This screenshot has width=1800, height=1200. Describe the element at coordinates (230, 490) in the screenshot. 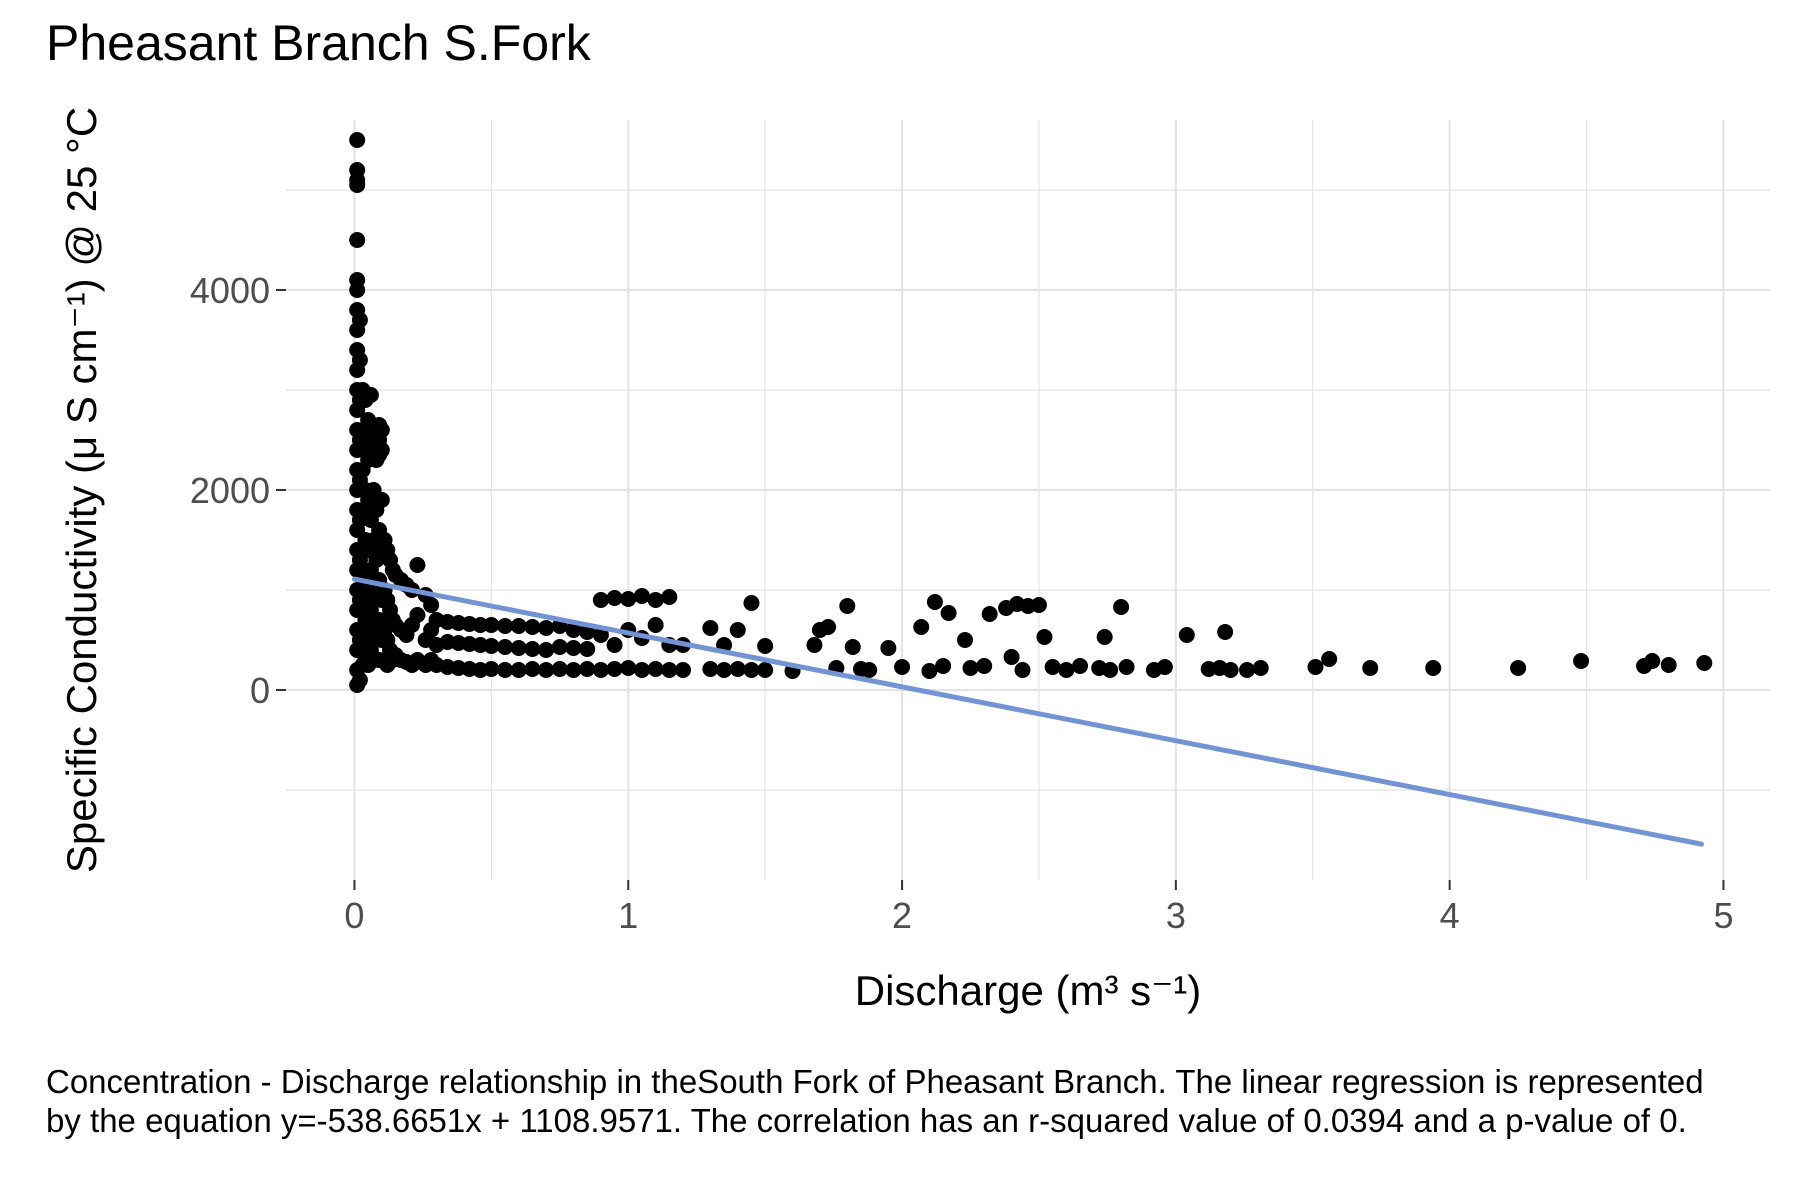

I see `y-tick-label: 2000` at that location.